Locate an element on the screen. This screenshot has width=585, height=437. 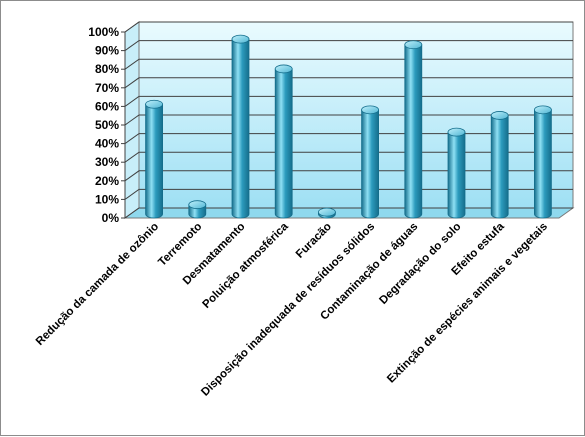
x-category-label: Redução da camada de ozônio is located at coordinates (97, 284).